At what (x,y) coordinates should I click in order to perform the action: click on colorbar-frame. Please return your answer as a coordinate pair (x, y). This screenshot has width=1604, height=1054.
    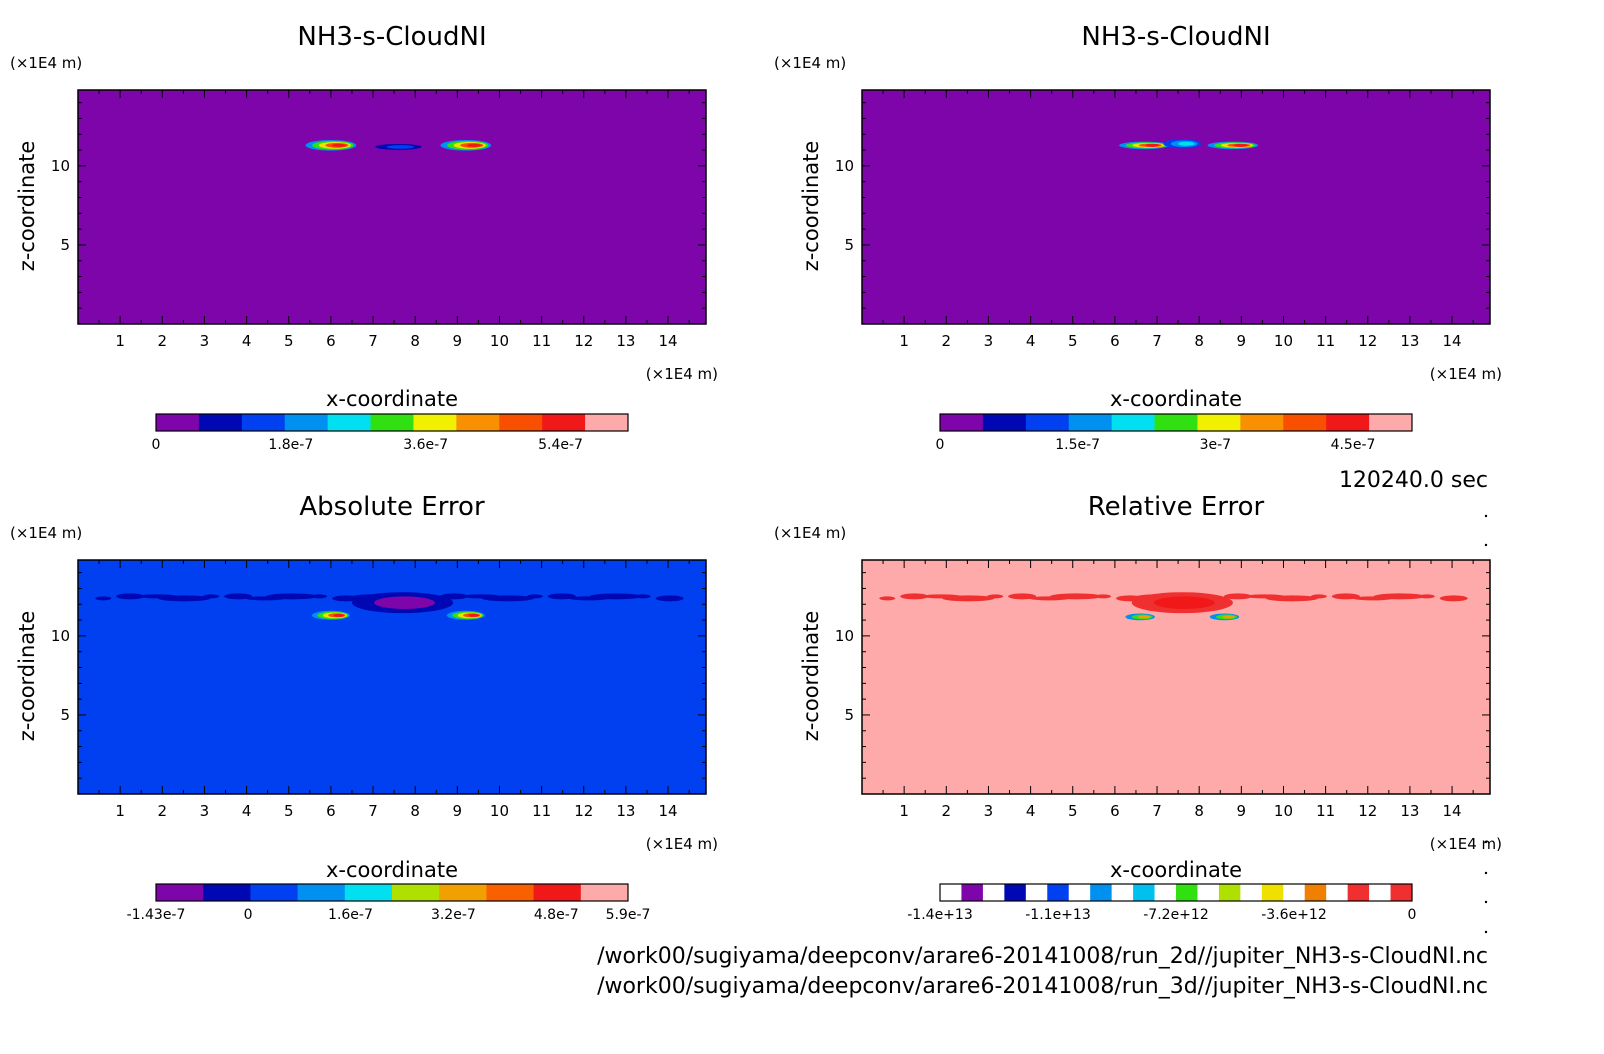
    Looking at the image, I should click on (1176, 422).